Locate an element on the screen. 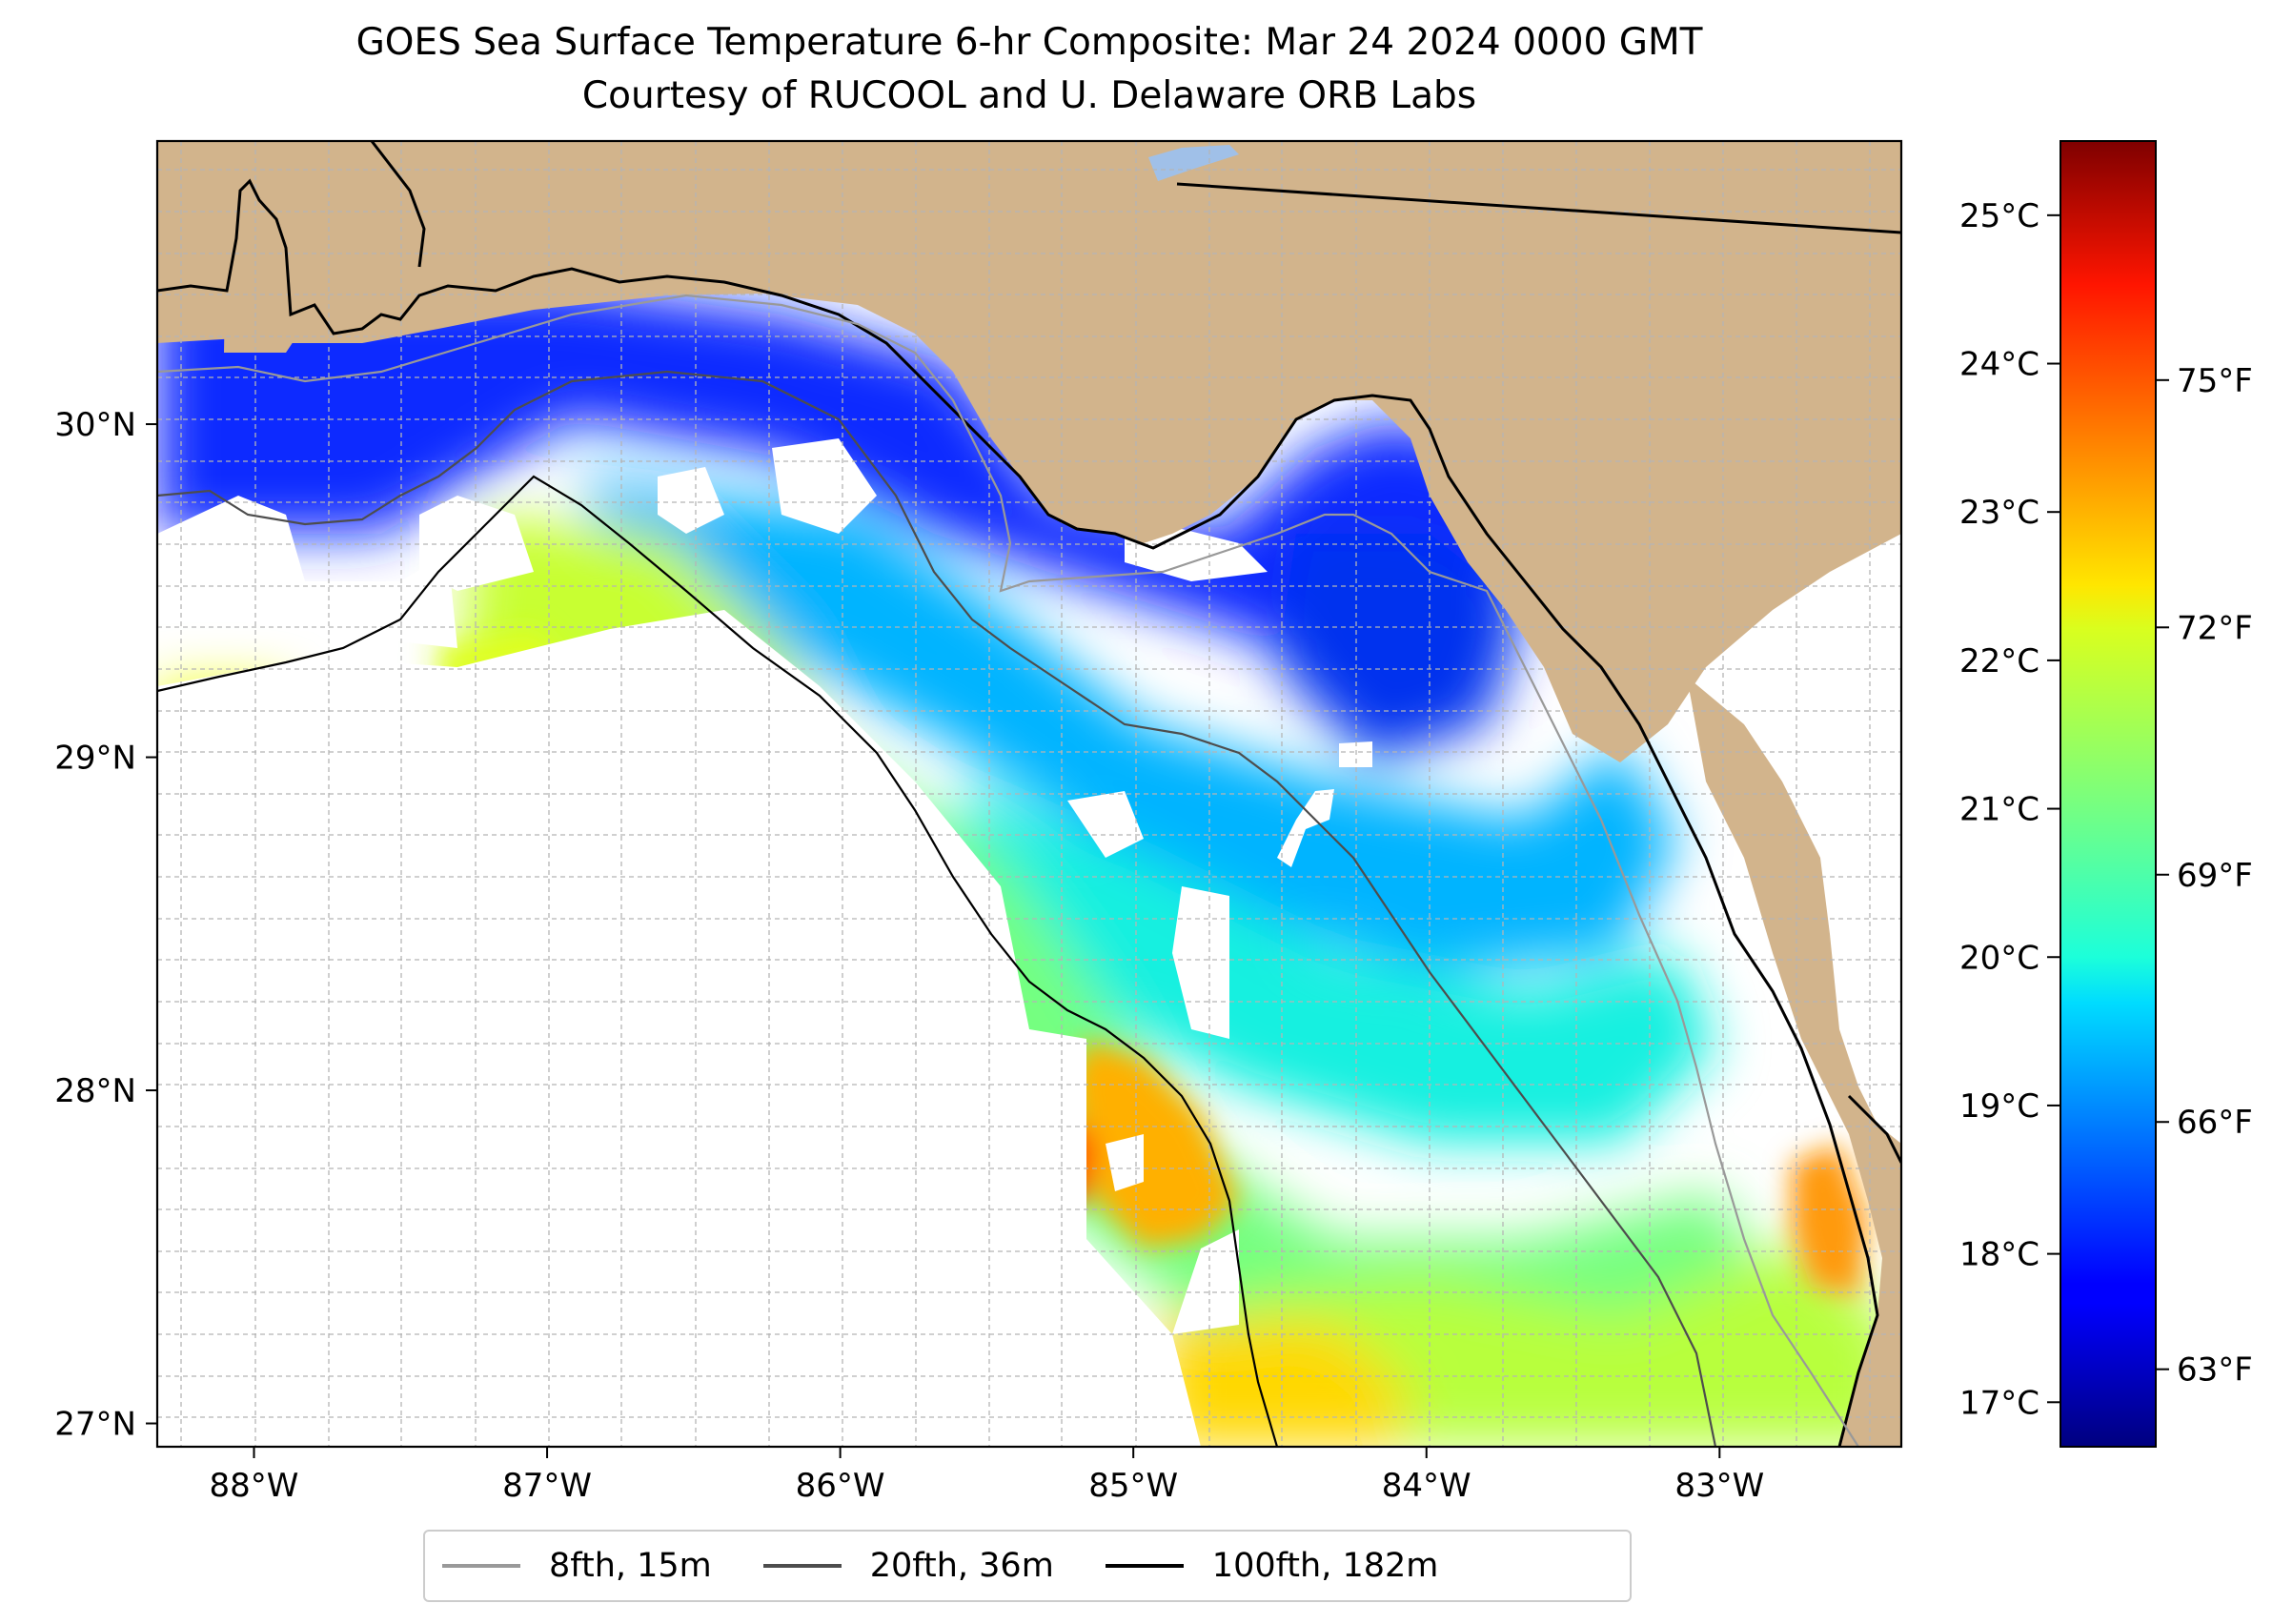 The image size is (2293, 1624). sst-yellow-south is located at coordinates (1286, 1381).